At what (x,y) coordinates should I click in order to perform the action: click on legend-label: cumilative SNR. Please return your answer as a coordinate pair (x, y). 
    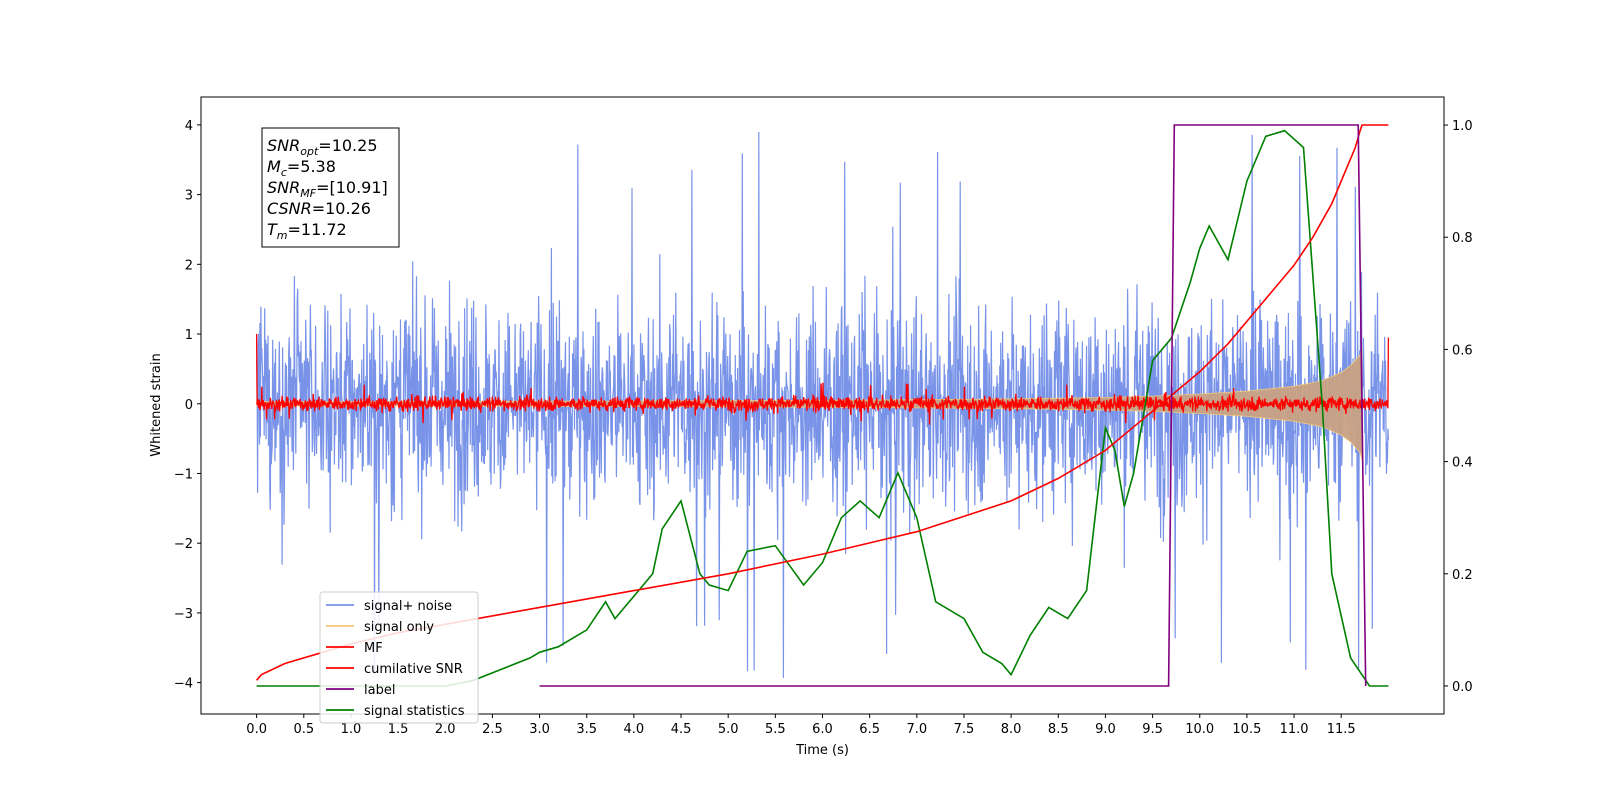
    Looking at the image, I should click on (413, 669).